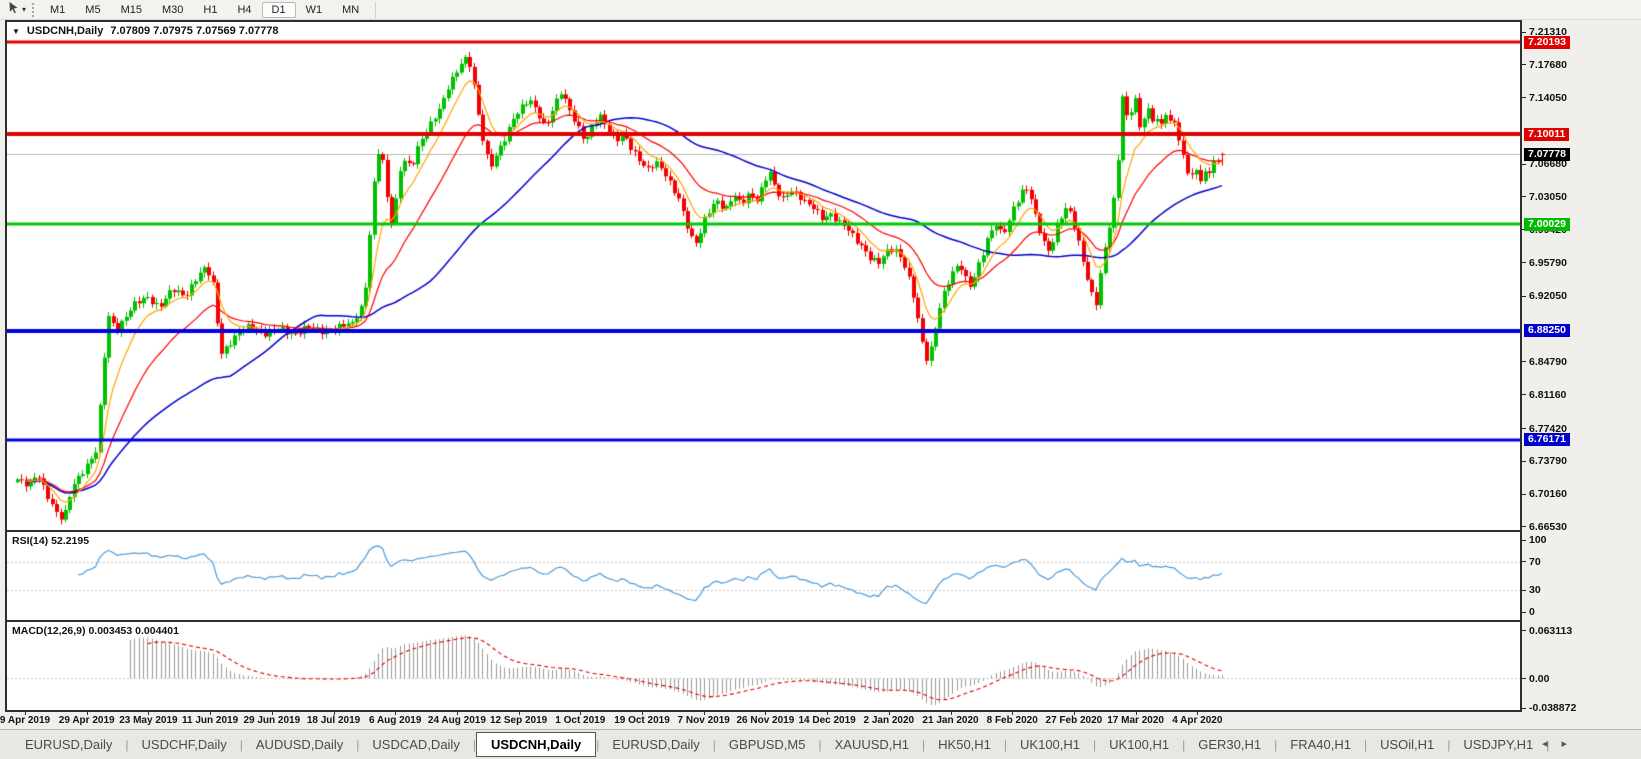  What do you see at coordinates (456, 720) in the screenshot?
I see `date-label: 24 Aug 2019` at bounding box center [456, 720].